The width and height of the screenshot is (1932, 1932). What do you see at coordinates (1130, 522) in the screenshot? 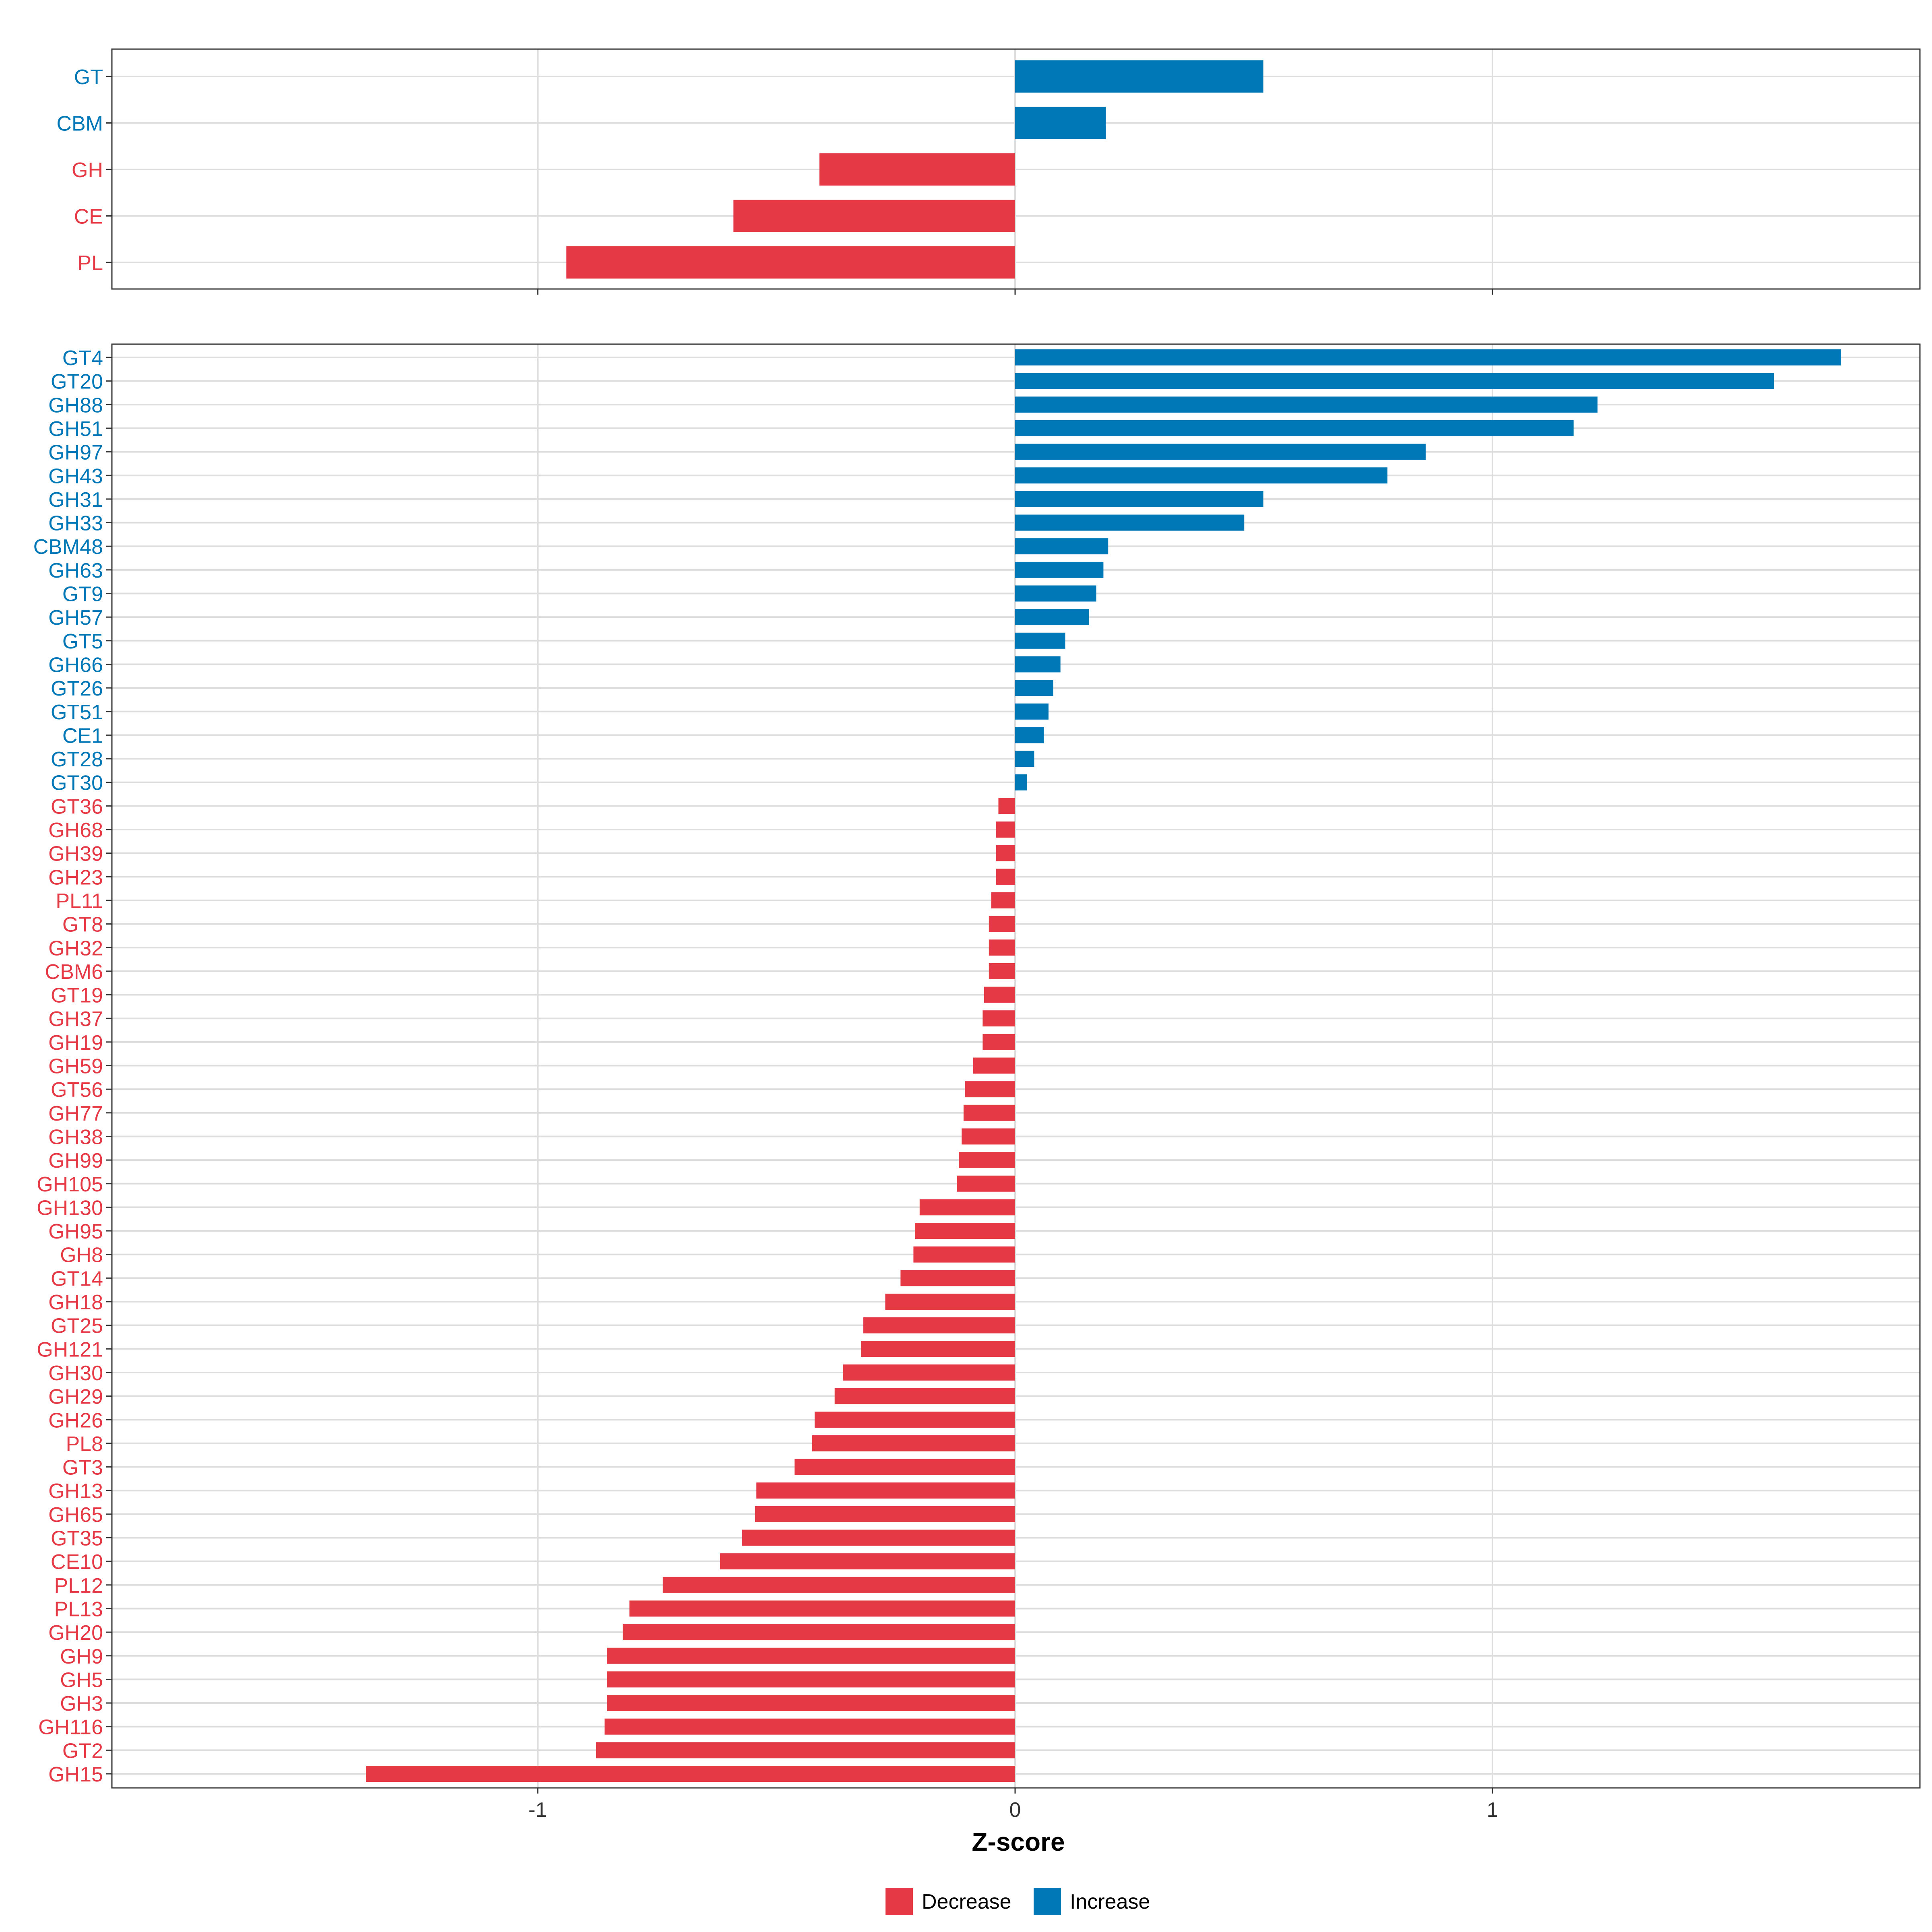
I see `bar-gh33` at bounding box center [1130, 522].